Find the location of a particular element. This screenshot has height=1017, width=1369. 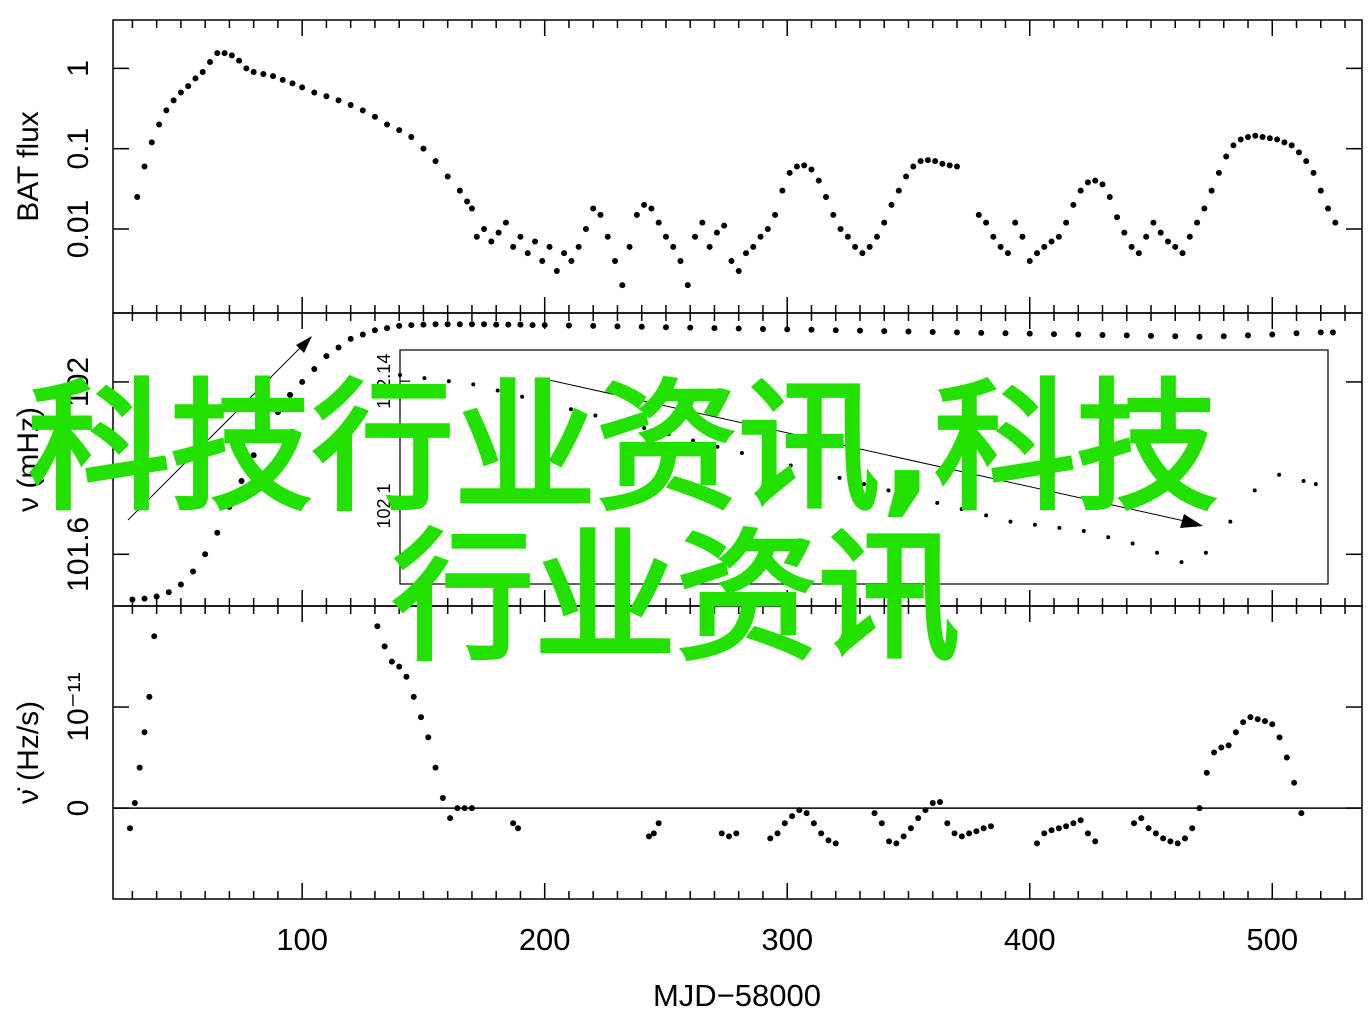

x-tick-label: 200 is located at coordinates (545, 939).